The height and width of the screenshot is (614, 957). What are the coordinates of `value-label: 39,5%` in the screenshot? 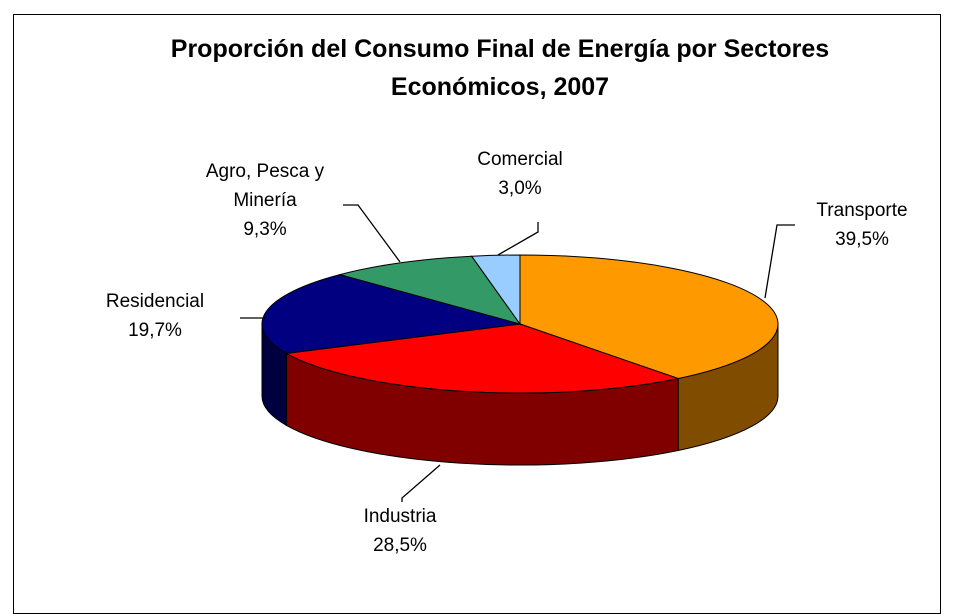 It's located at (862, 239).